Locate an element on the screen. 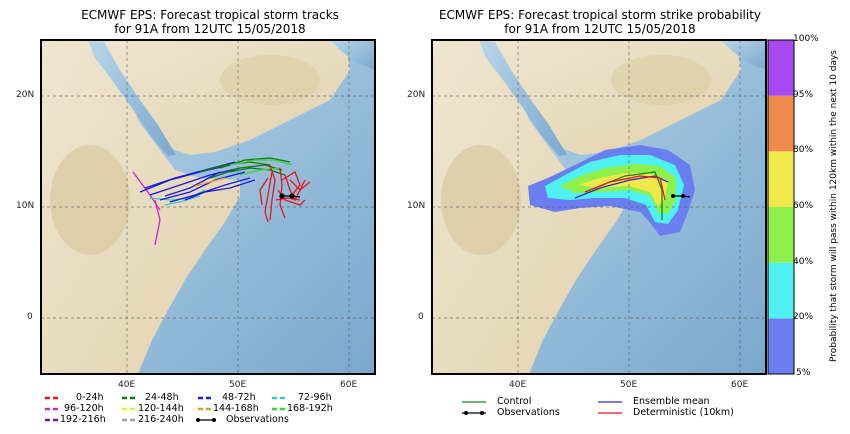 This screenshot has width=850, height=434. legend-ensemble-mean: Ensemble mean is located at coordinates (671, 401).